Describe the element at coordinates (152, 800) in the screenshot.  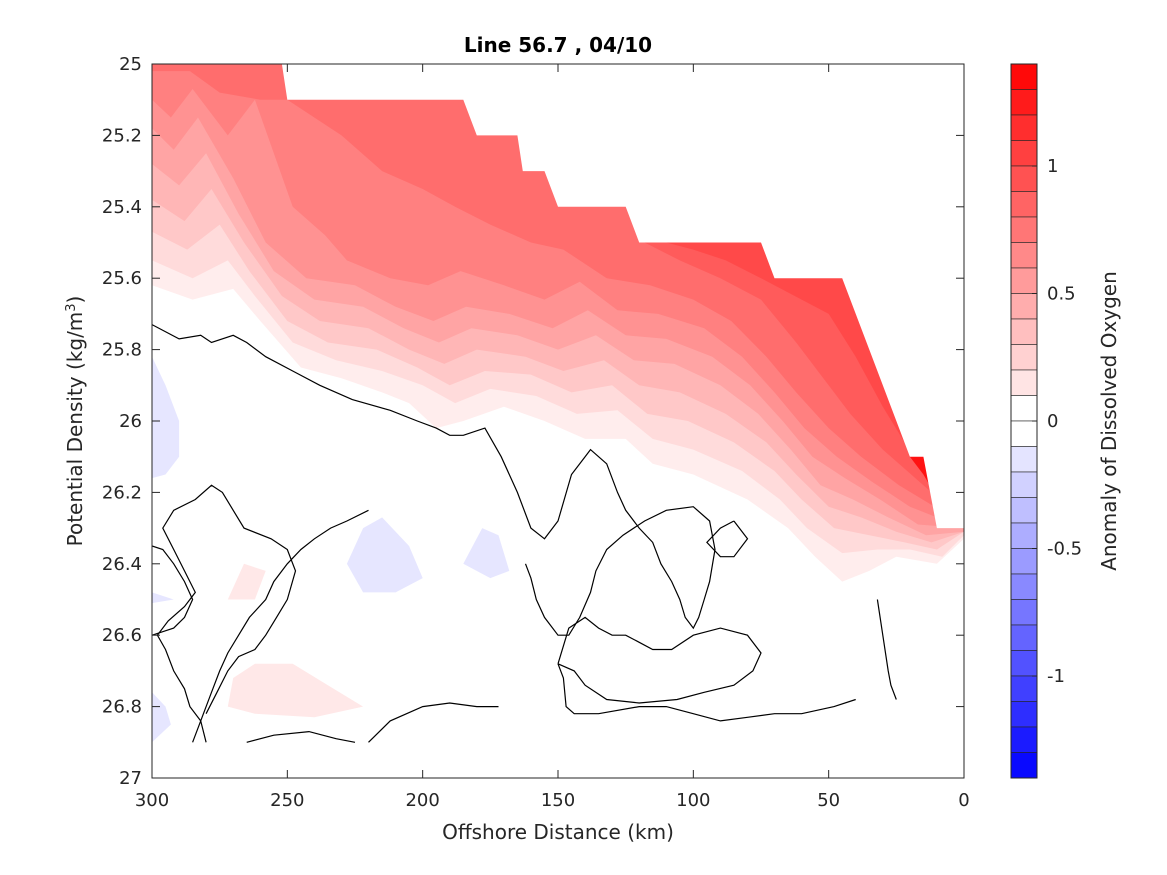
I see `x-tick-label: 300` at that location.